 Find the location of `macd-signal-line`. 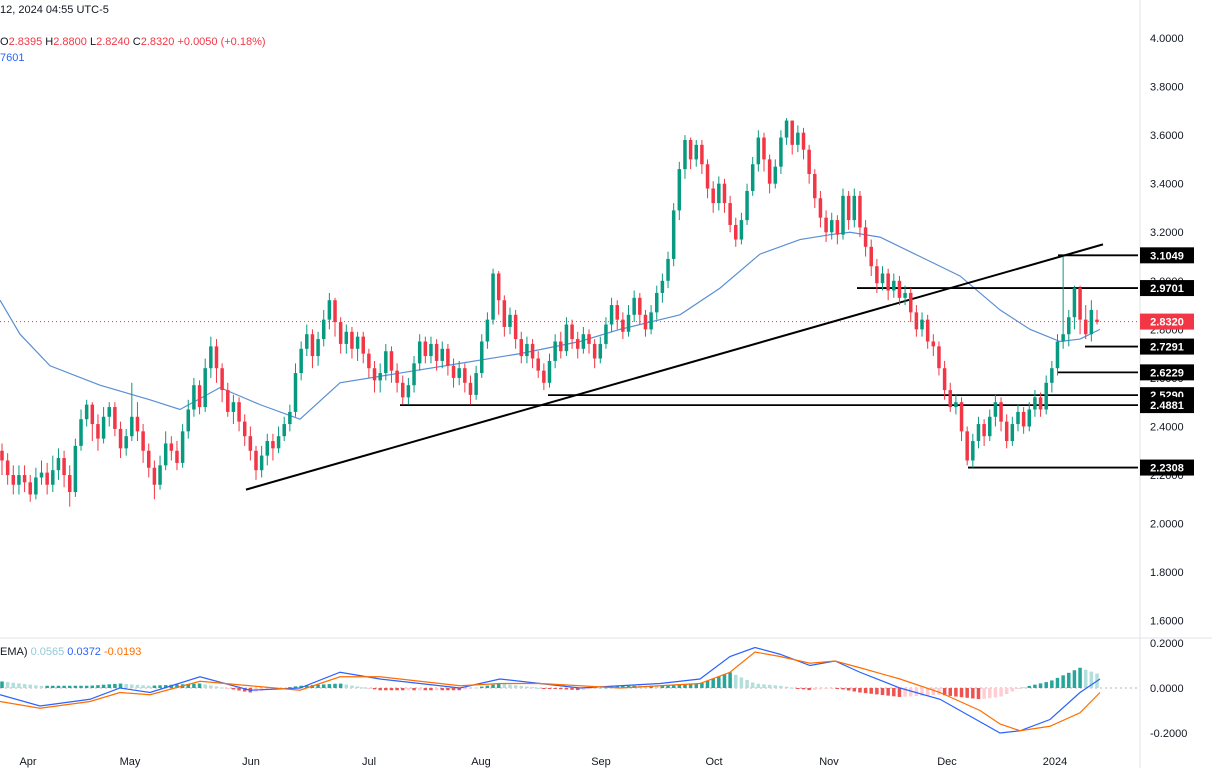

macd-signal-line is located at coordinates (550, 691).